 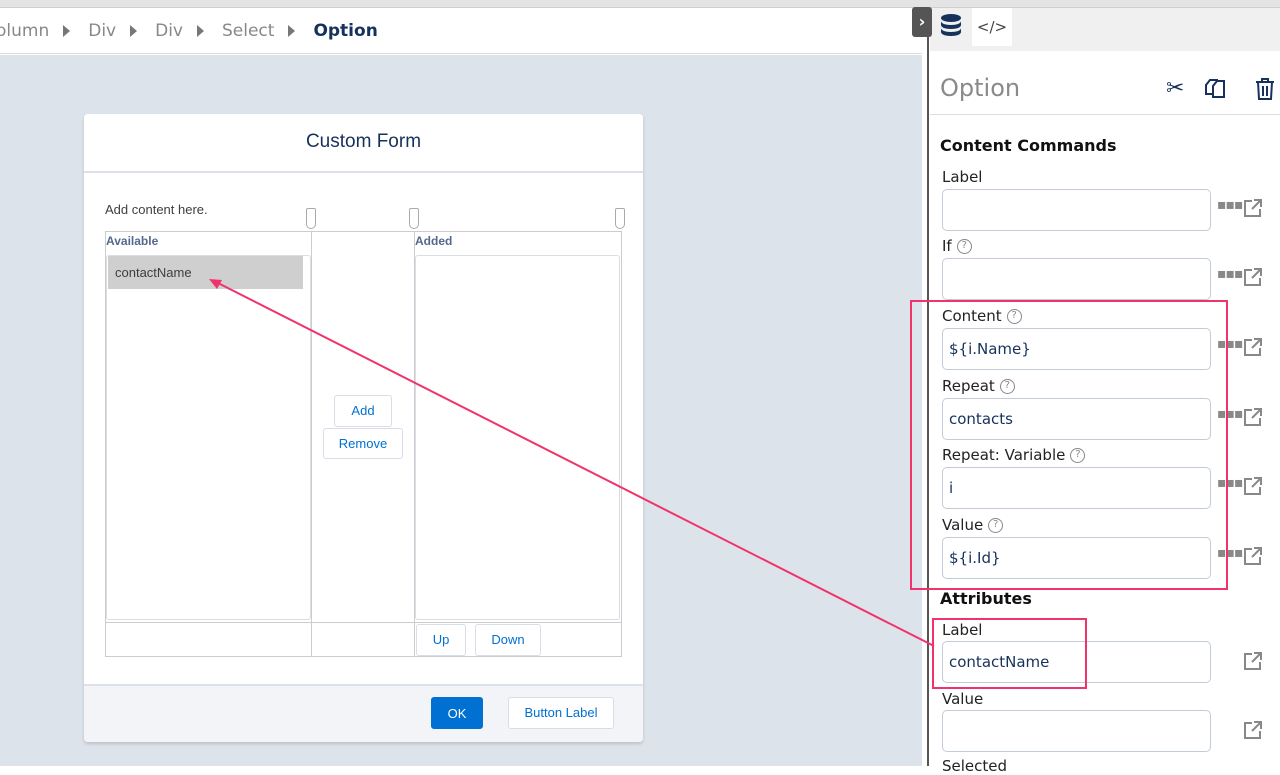 What do you see at coordinates (132, 241) in the screenshot?
I see `available-header: Available` at bounding box center [132, 241].